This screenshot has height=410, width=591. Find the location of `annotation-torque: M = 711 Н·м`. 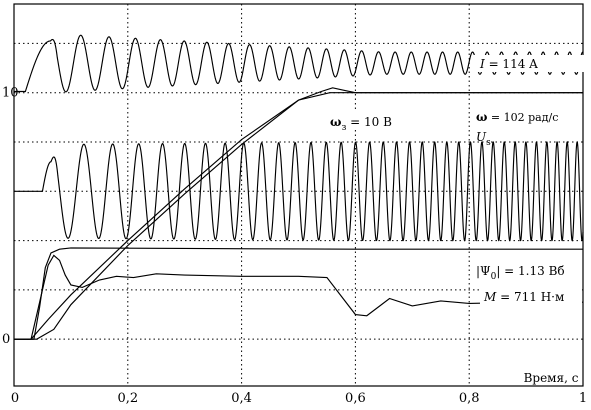

annotation-torque: M = 711 Н·м is located at coordinates (523, 297).